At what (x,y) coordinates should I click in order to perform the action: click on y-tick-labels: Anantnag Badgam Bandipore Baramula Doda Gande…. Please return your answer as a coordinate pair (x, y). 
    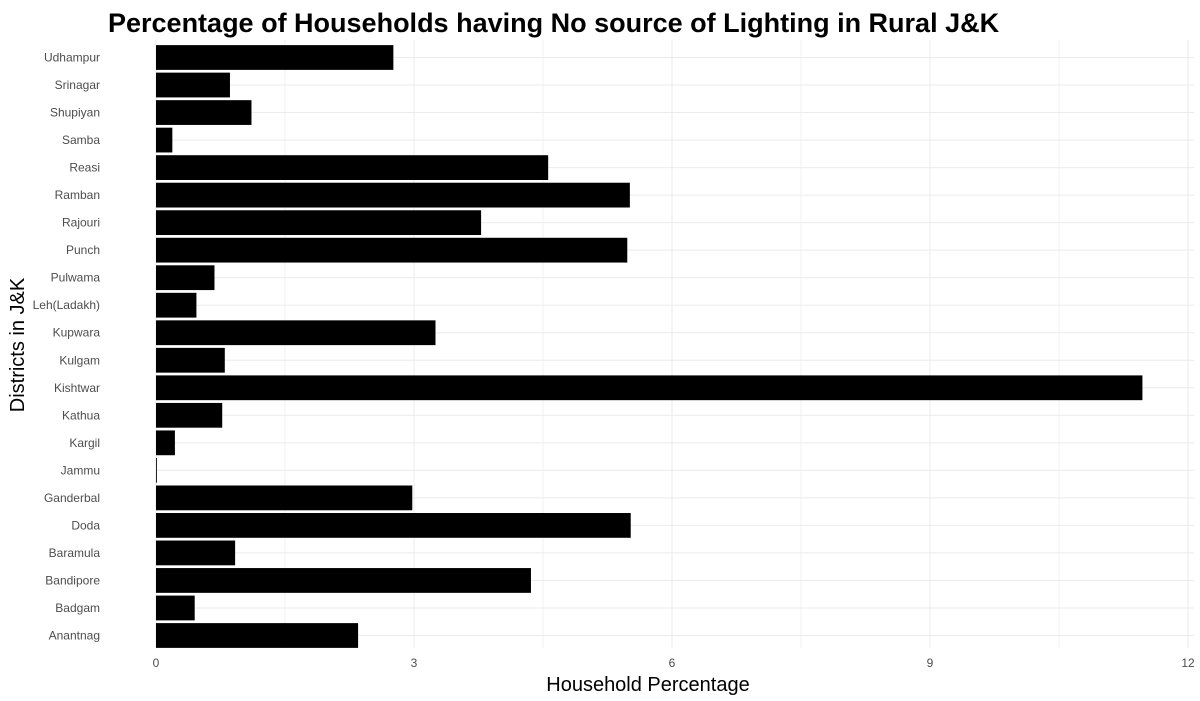
    Looking at the image, I should click on (67, 347).